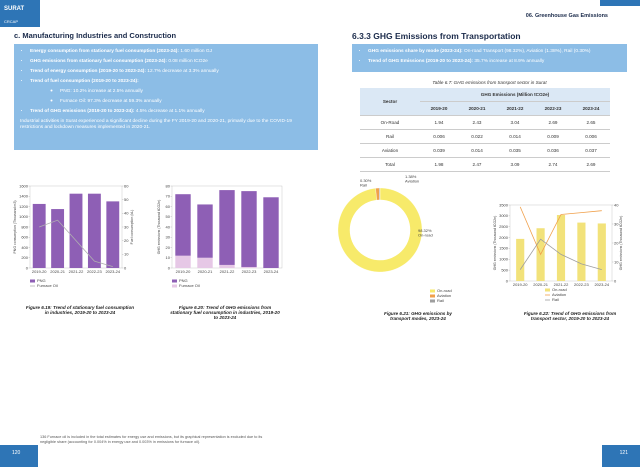  What do you see at coordinates (186, 92) in the screenshot?
I see `sub-bullet: PNG: 10.2% increase at 2.5% annually` at bounding box center [186, 92].